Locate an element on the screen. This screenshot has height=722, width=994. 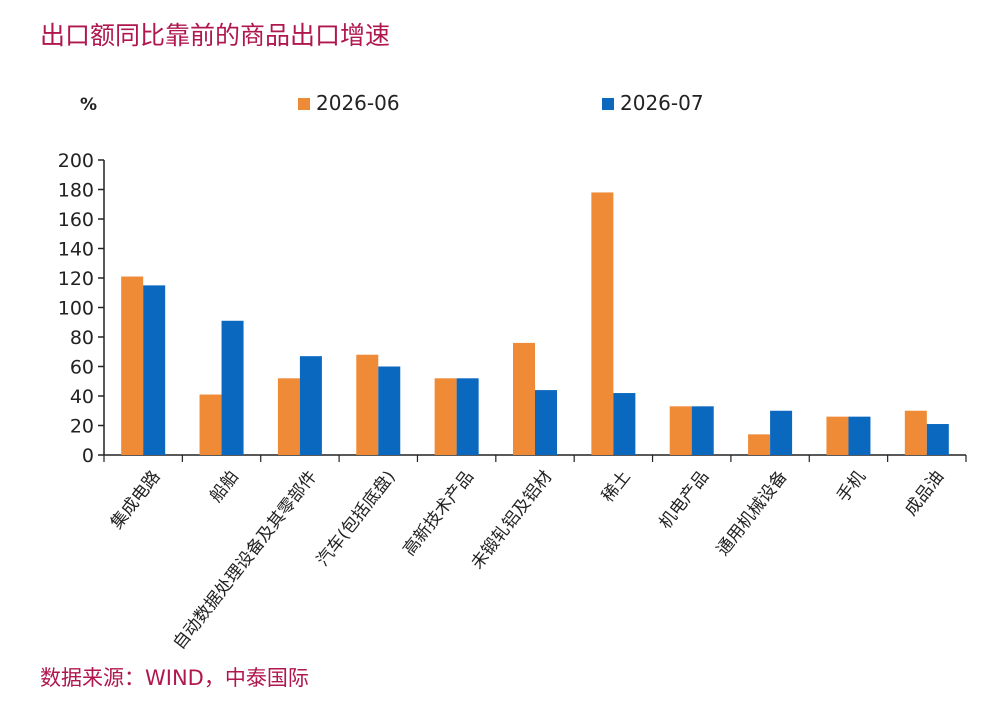
y-tick-label: 200 is located at coordinates (76, 161).